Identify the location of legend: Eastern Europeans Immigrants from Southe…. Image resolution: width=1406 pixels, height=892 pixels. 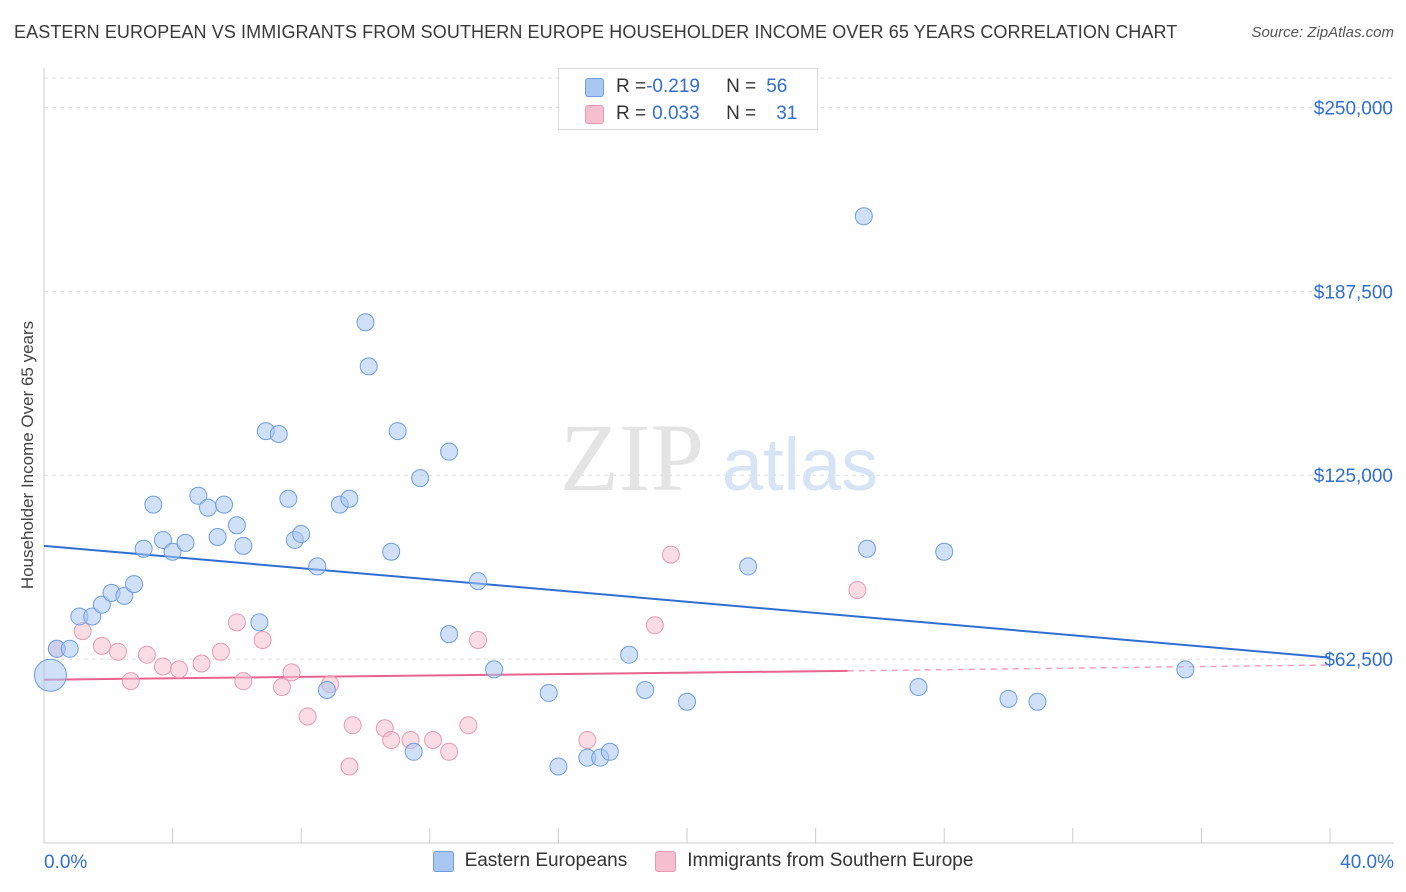
(703, 861).